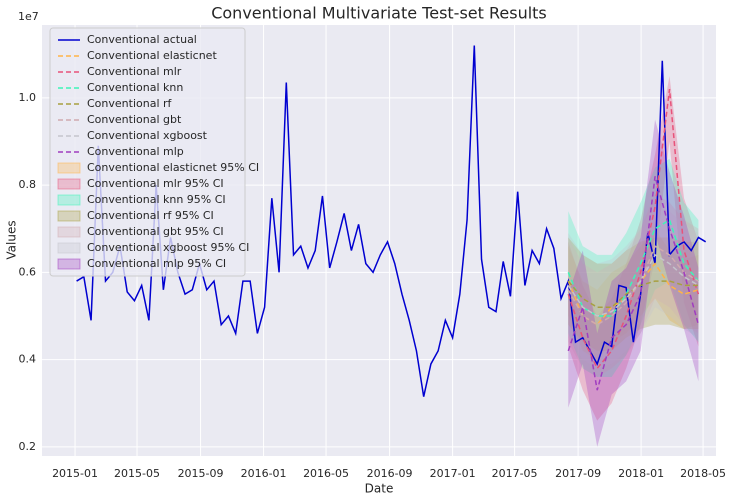 The width and height of the screenshot is (731, 500). What do you see at coordinates (390, 473) in the screenshot?
I see `x-tick-label: 2016-09` at bounding box center [390, 473].